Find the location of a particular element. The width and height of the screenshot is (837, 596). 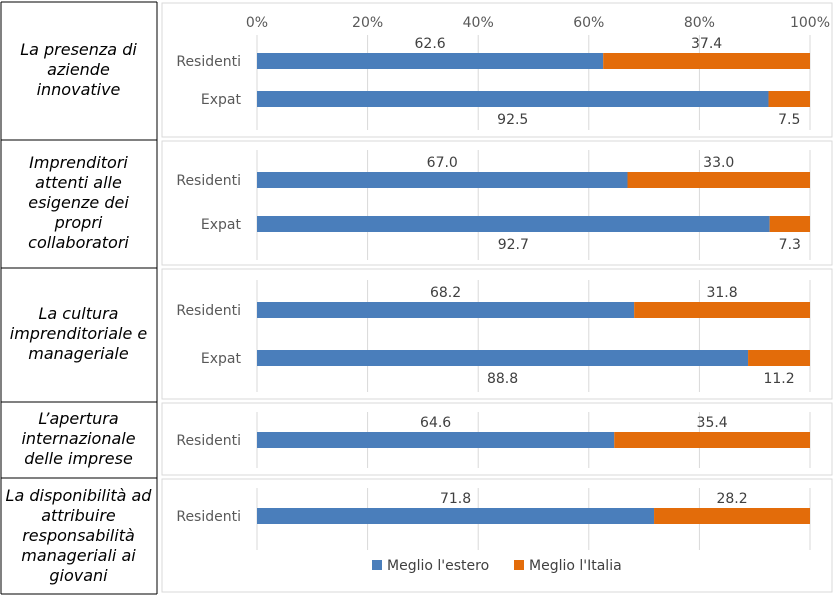

data-label-estero: 64.6 is located at coordinates (435, 423).